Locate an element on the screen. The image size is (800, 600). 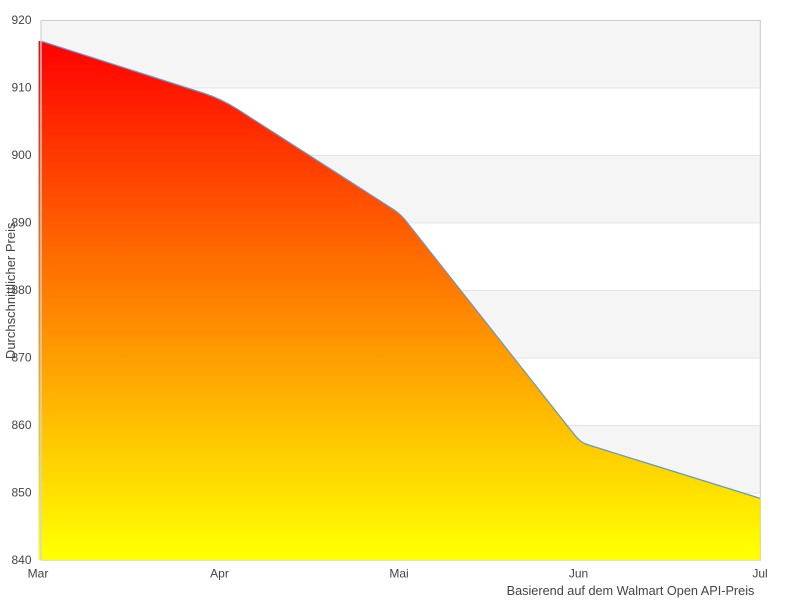
svg-text: 840 is located at coordinates (21, 560).